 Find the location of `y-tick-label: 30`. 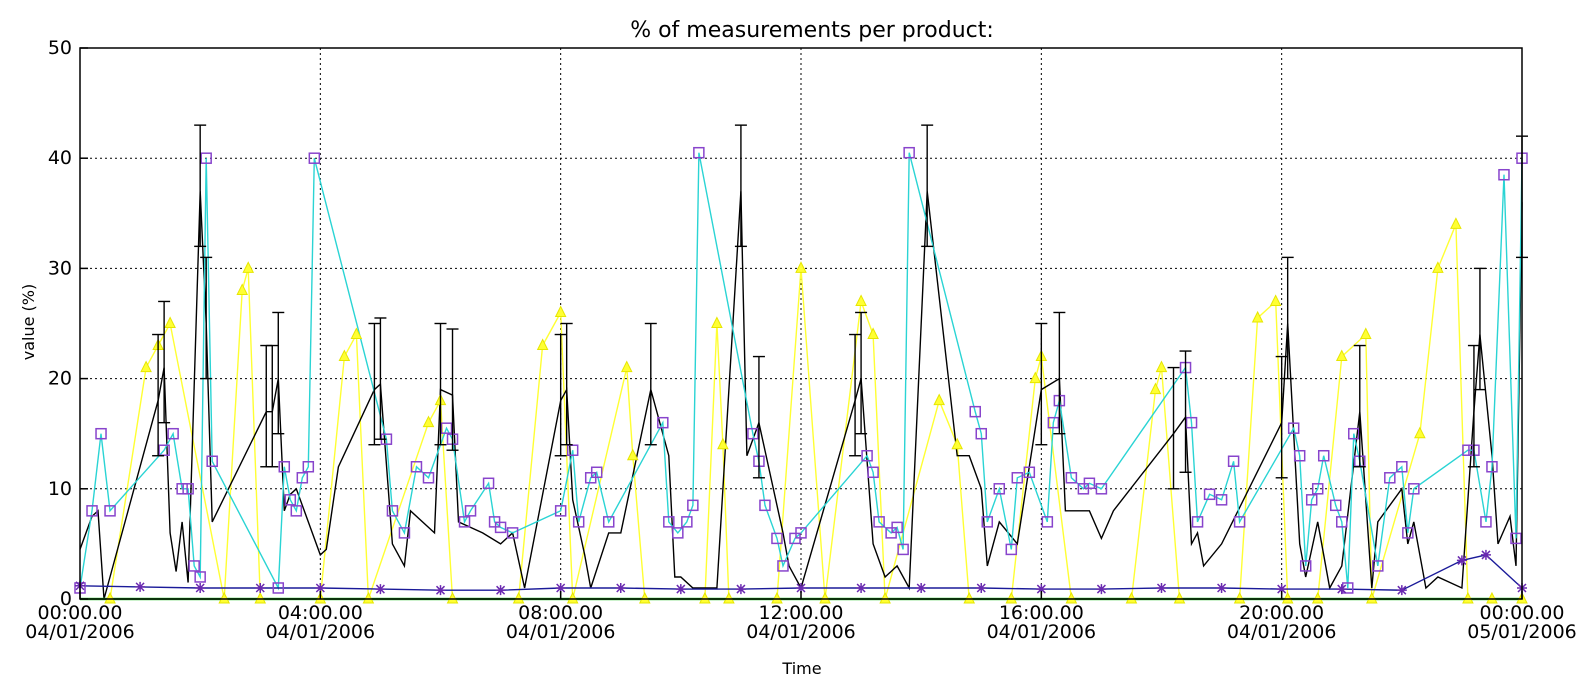

y-tick-label: 30 is located at coordinates (60, 268).